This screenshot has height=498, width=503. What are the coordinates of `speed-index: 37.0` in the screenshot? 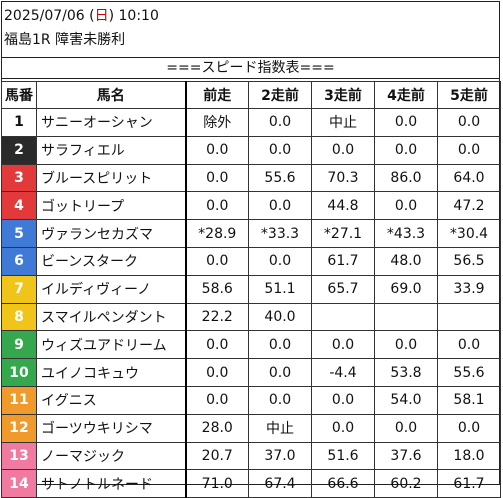 It's located at (280, 456).